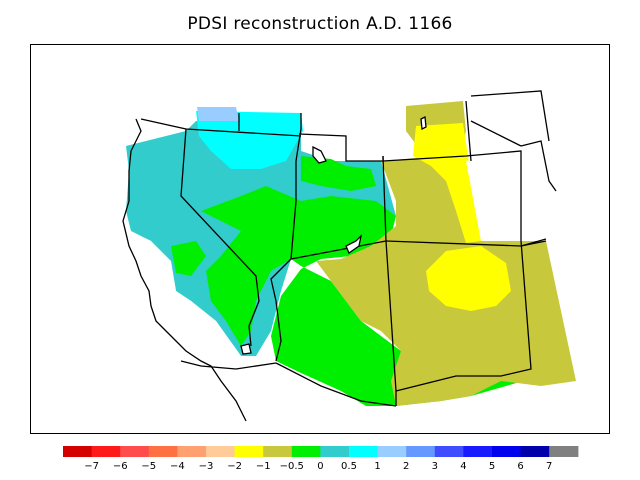 The height and width of the screenshot is (480, 640). Describe the element at coordinates (520, 466) in the screenshot. I see `colorbar-tick-label: 6` at that location.